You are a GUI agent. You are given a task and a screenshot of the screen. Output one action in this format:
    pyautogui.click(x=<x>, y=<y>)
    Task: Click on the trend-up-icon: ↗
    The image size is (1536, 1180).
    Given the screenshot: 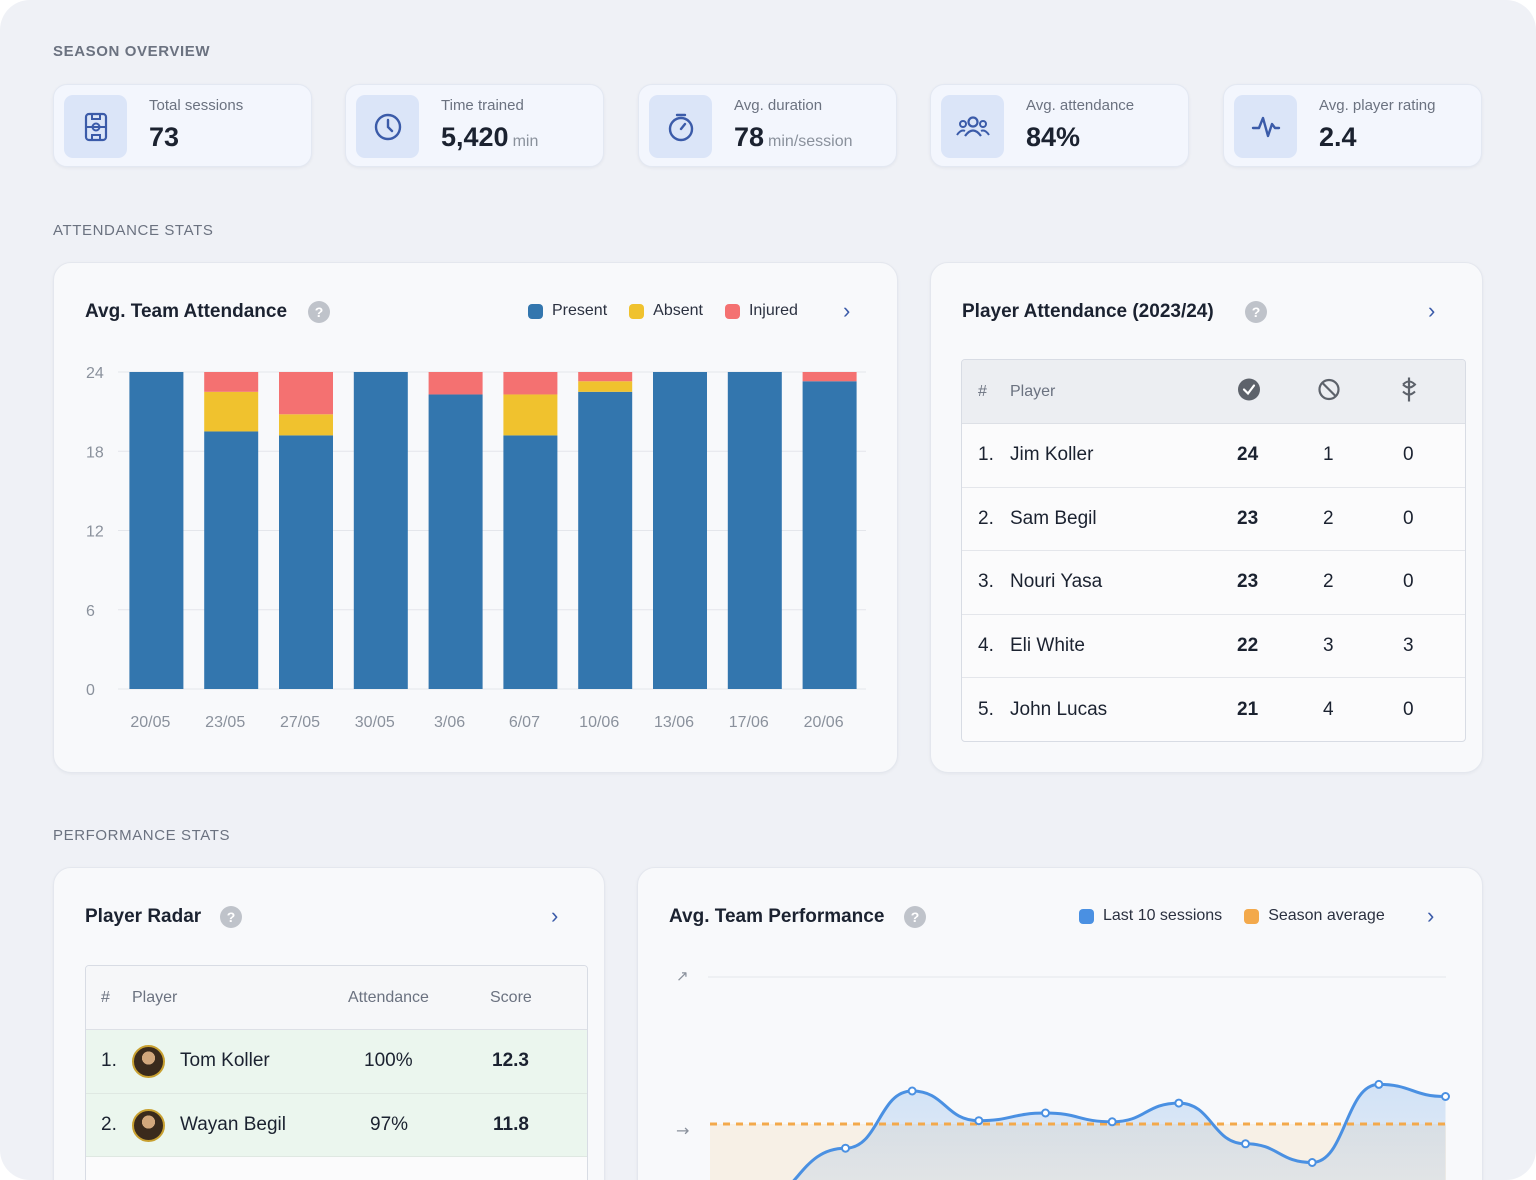 What is the action you would take?
    pyautogui.click(x=682, y=976)
    